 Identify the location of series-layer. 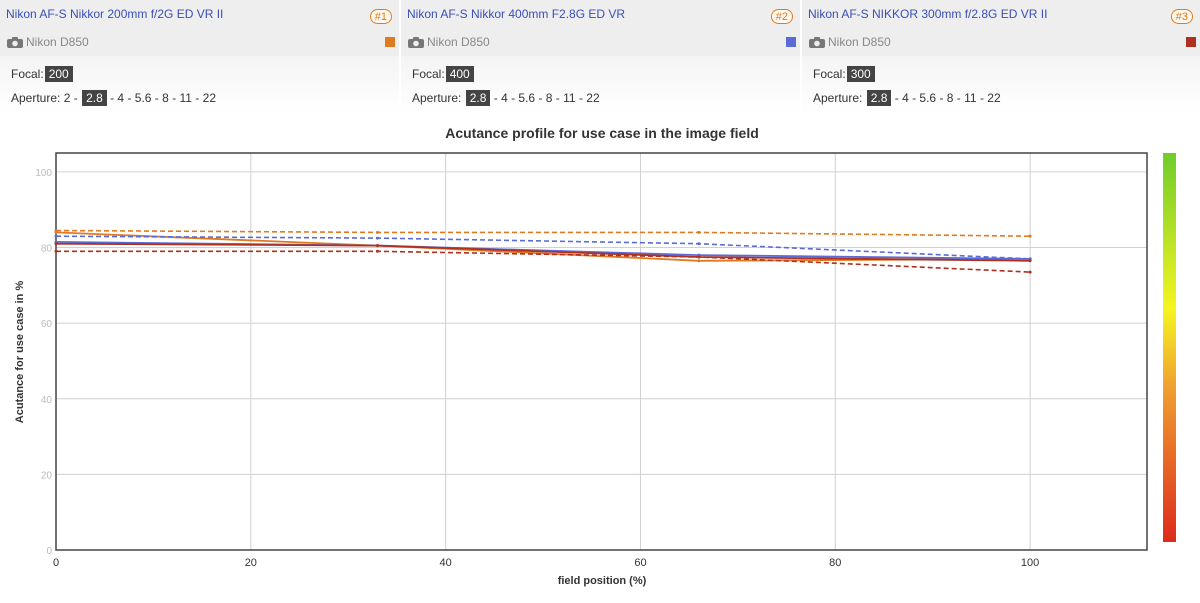
(543, 251).